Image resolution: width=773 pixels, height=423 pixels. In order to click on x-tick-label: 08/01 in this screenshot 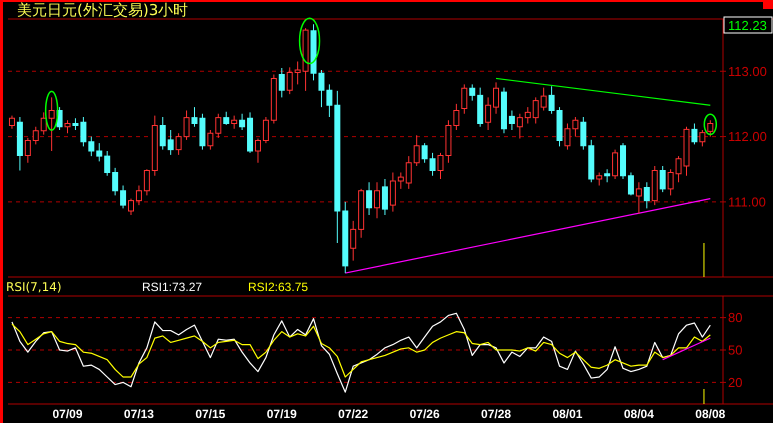, I will do `click(567, 414)`.